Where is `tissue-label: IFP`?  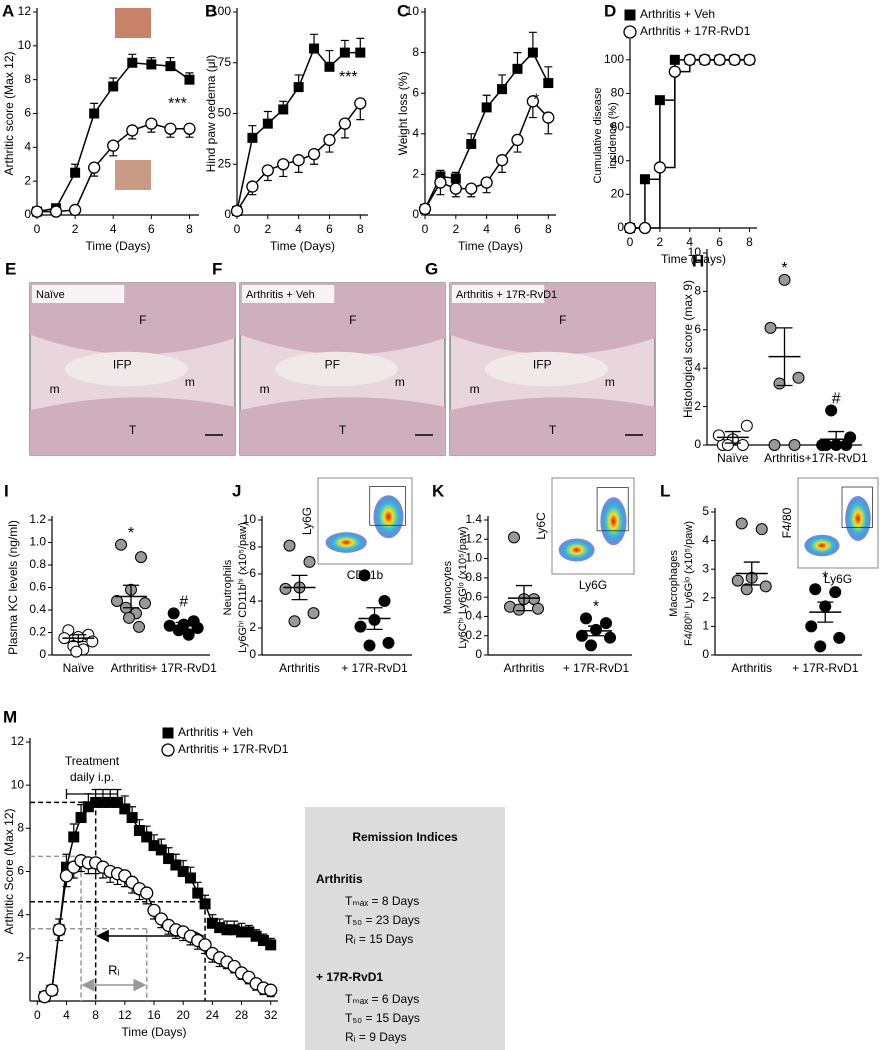 tissue-label: IFP is located at coordinates (542, 365).